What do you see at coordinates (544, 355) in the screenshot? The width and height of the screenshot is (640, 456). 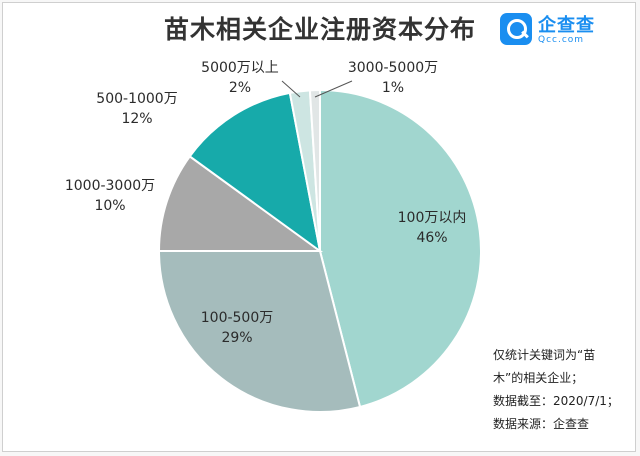 I see `footnote-line: 仅统计关键词为“苗` at bounding box center [544, 355].